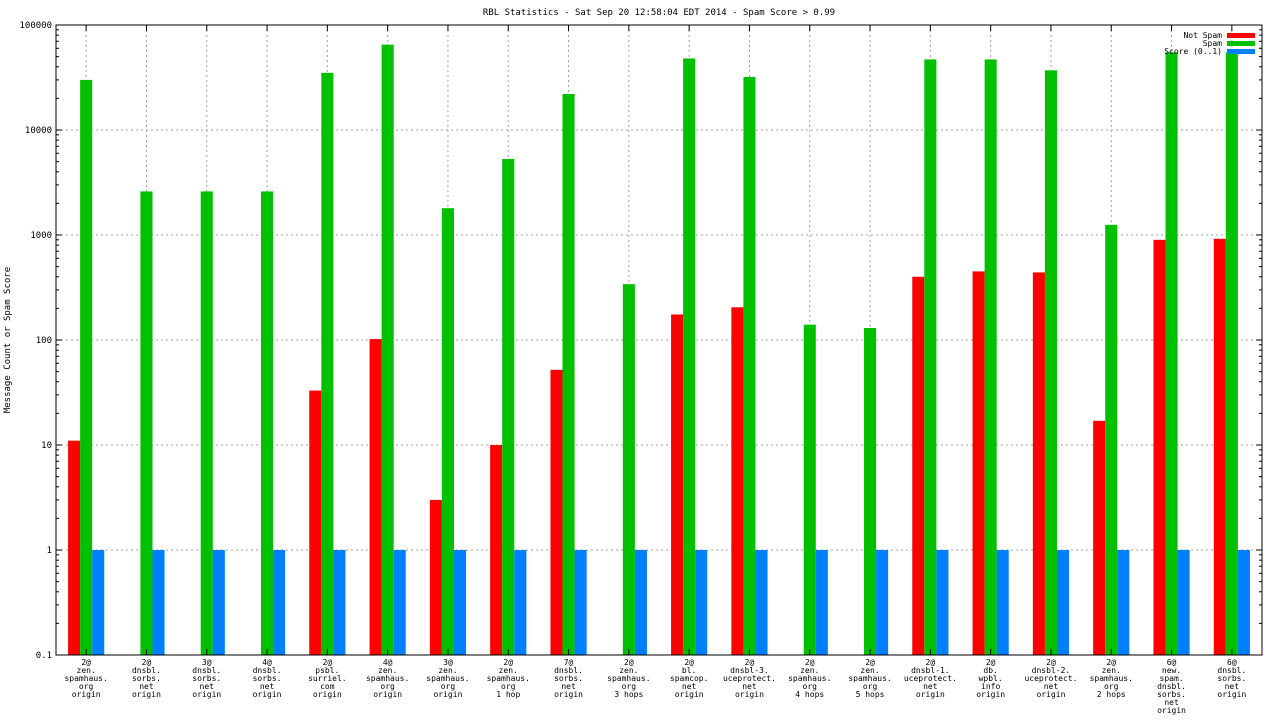 This screenshot has height=724, width=1280. Describe the element at coordinates (207, 662) in the screenshot. I see `x-tick-label: 3@` at that location.